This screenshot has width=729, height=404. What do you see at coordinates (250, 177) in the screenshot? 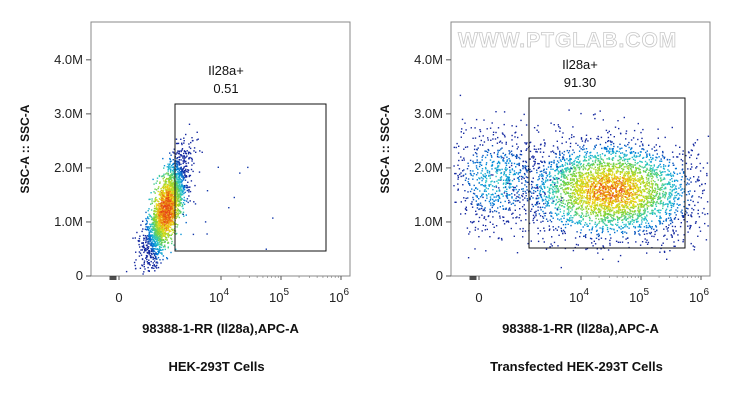
I see `gate-rectangle` at bounding box center [250, 177].